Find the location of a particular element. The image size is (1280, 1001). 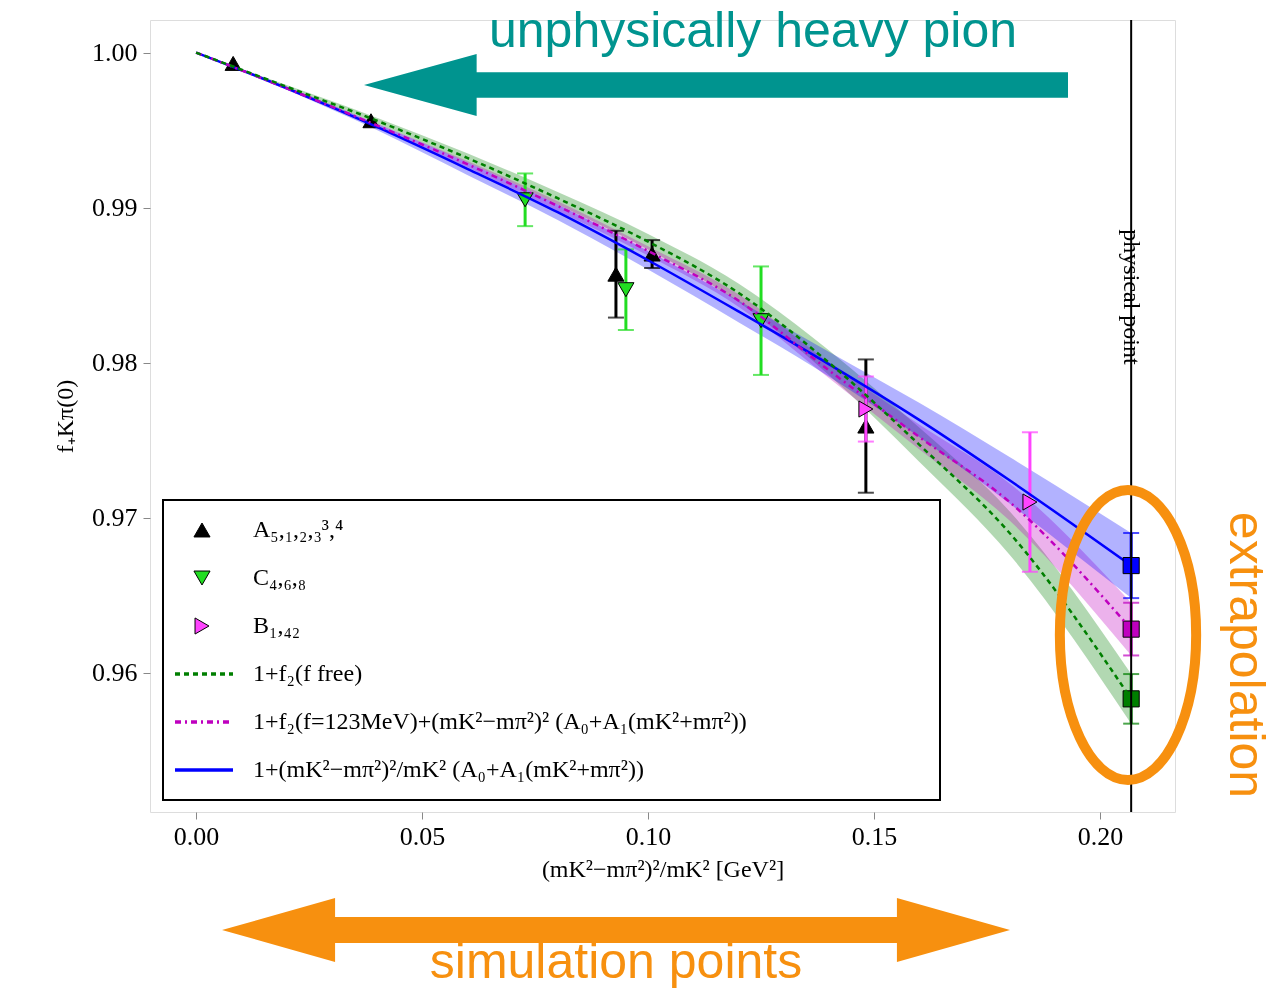

legend-label: 1+f₂(f=123MeV)+(mK²−mπ²)² (A₀+A₁(mK²+mπ²)) is located at coordinates (500, 721).